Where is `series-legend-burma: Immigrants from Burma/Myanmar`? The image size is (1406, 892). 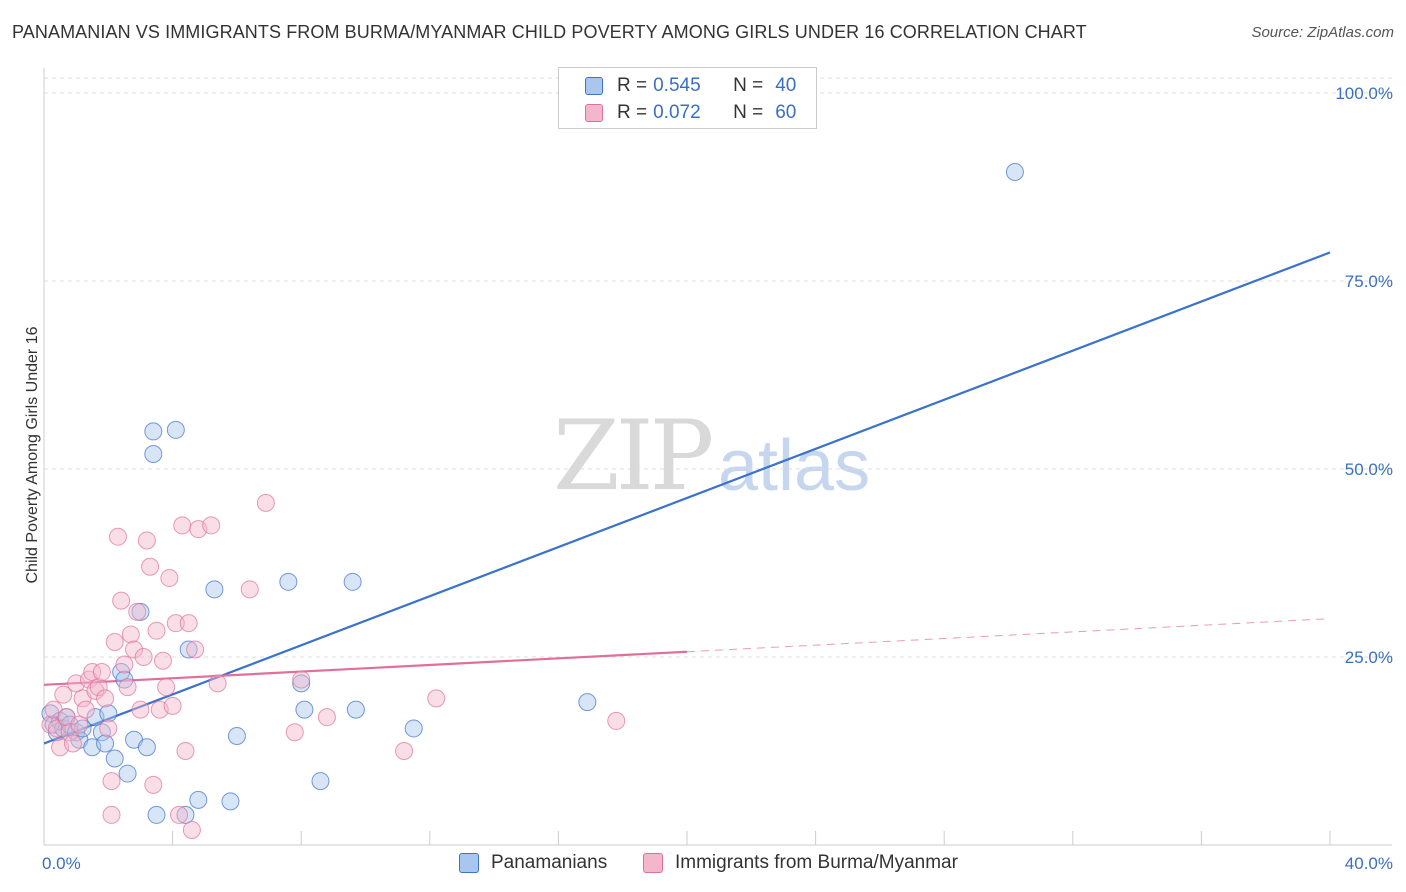
series-legend-burma: Immigrants from Burma/Myanmar is located at coordinates (800, 863).